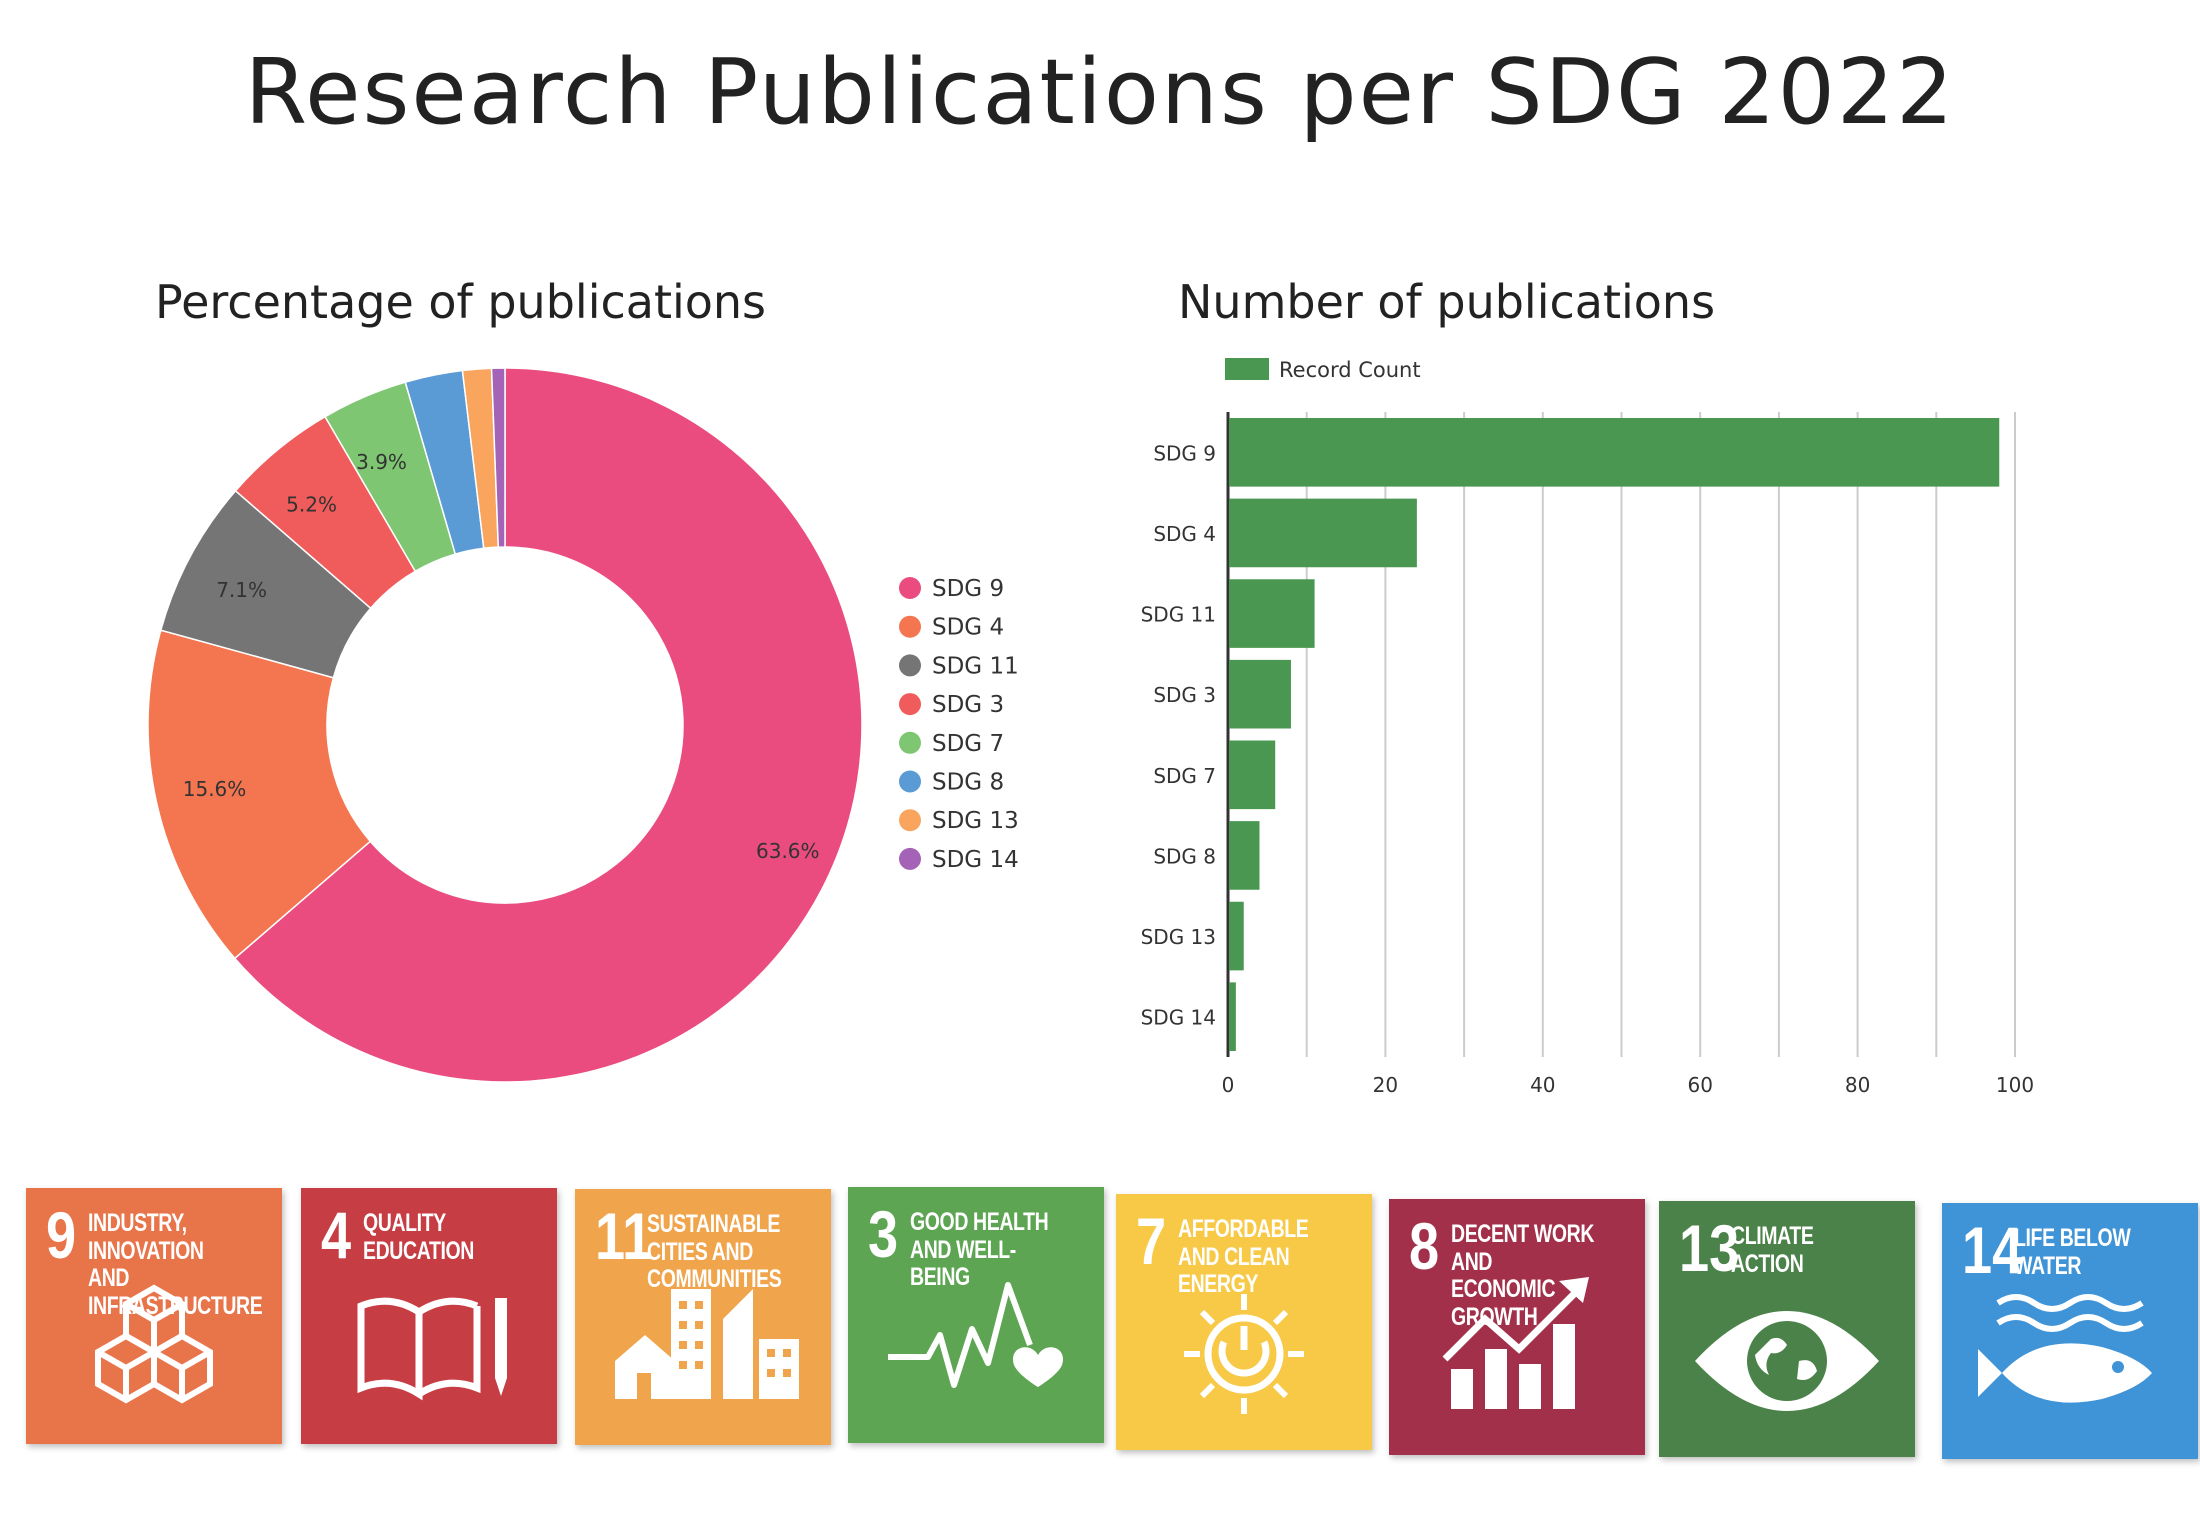 This screenshot has width=2200, height=1527. I want to click on y-tick-label: SDG 13, so click(1178, 937).